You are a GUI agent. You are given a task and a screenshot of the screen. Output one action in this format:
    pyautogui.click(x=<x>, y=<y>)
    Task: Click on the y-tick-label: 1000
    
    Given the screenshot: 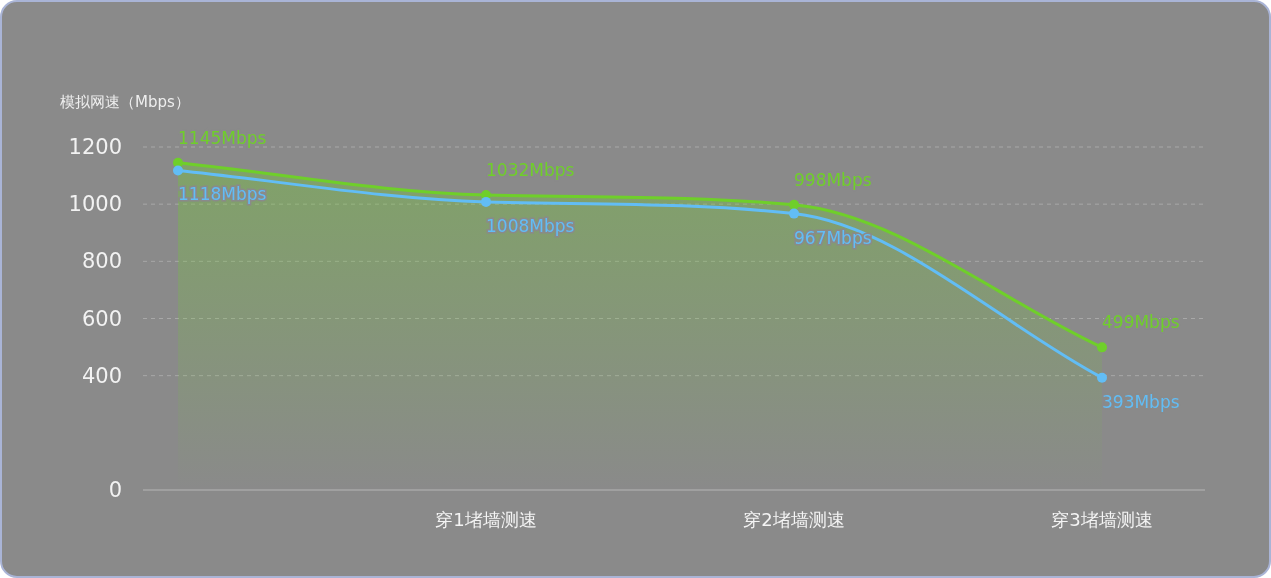 What is the action you would take?
    pyautogui.click(x=95, y=204)
    